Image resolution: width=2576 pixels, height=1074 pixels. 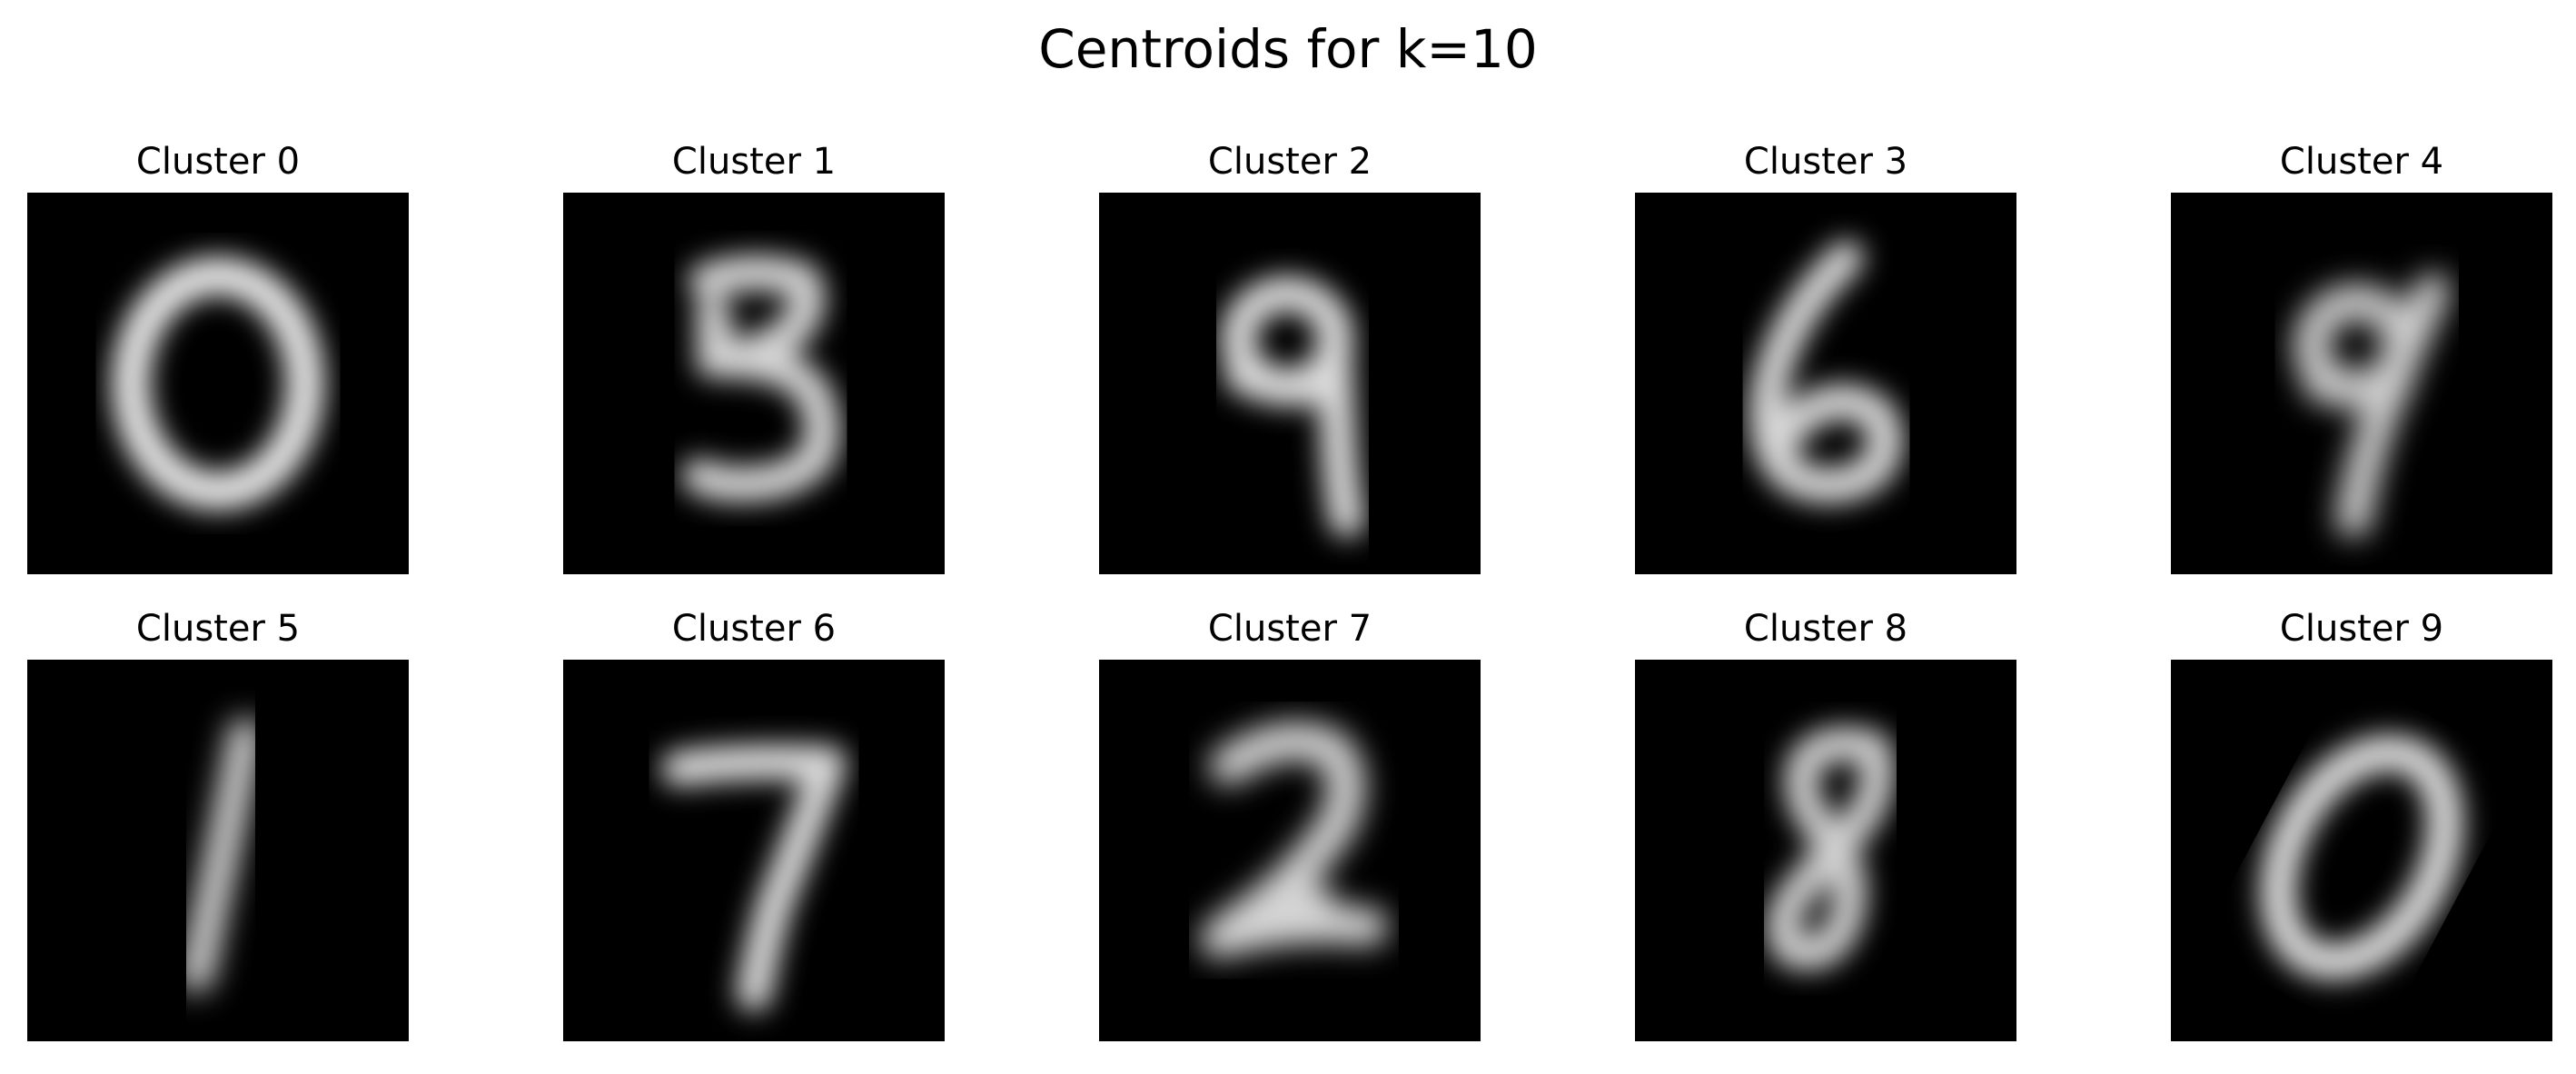 I want to click on panel-title: Cluster 4, so click(x=2355, y=161).